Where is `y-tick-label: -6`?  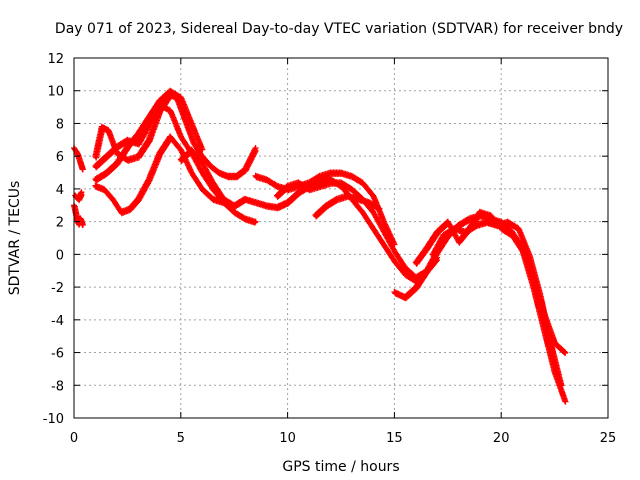 y-tick-label: -6 is located at coordinates (57, 354).